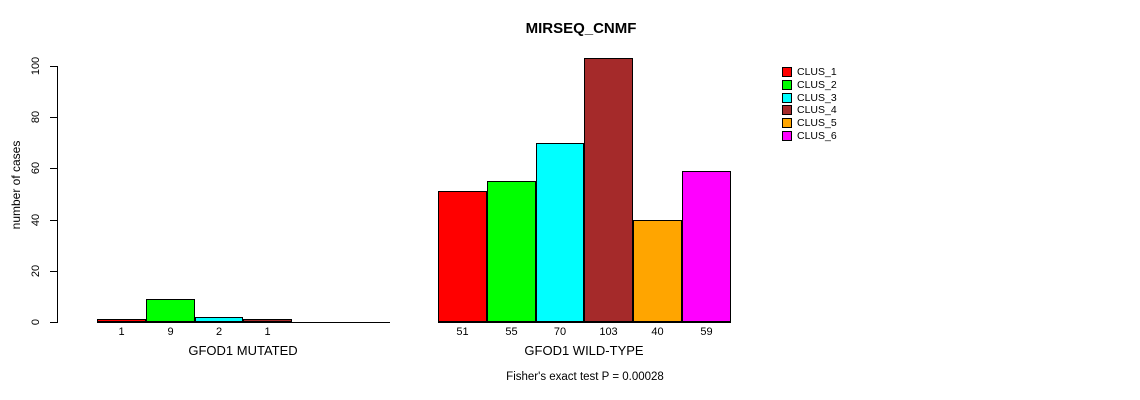 The width and height of the screenshot is (1140, 400). What do you see at coordinates (36, 271) in the screenshot?
I see `y-tick-label: 20` at bounding box center [36, 271].